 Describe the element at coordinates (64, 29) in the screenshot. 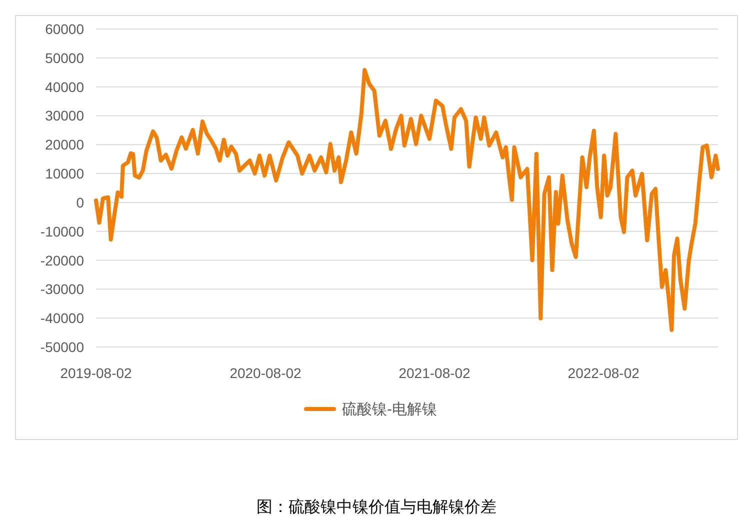

I see `y-tick-label: 60000` at that location.